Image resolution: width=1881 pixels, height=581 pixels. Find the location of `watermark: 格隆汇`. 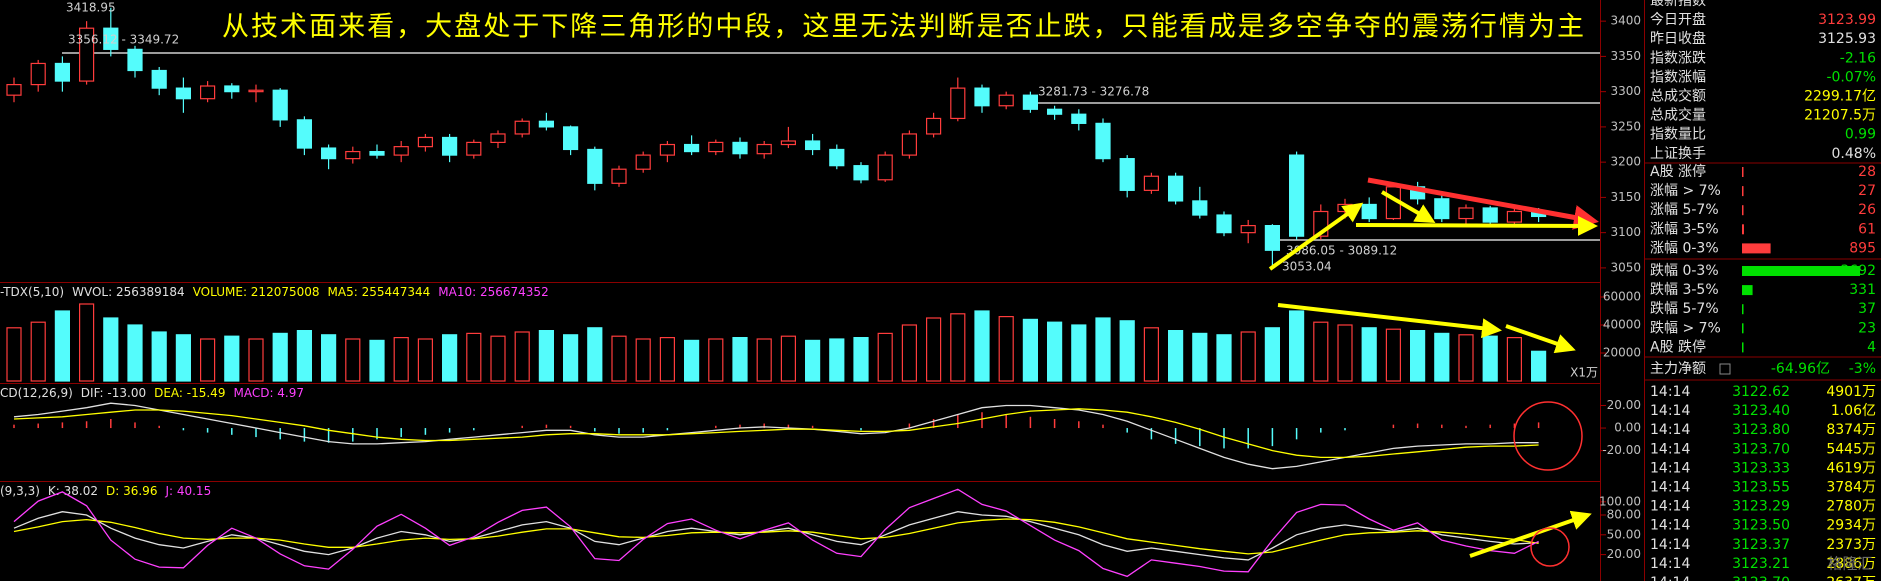

watermark: 格隆汇 is located at coordinates (1849, 564).